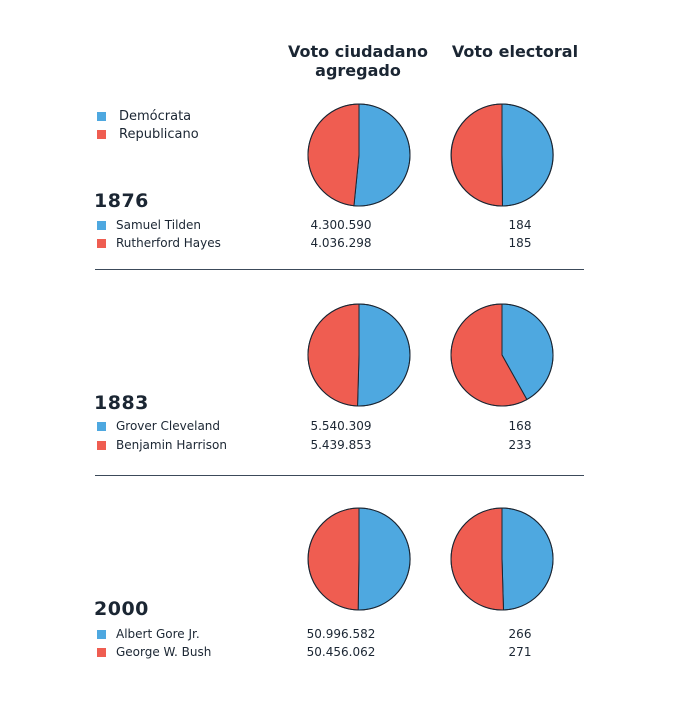 Image resolution: width=700 pixels, height=710 pixels. What do you see at coordinates (515, 51) in the screenshot?
I see `header-electoral-vote: Voto electoral` at bounding box center [515, 51].